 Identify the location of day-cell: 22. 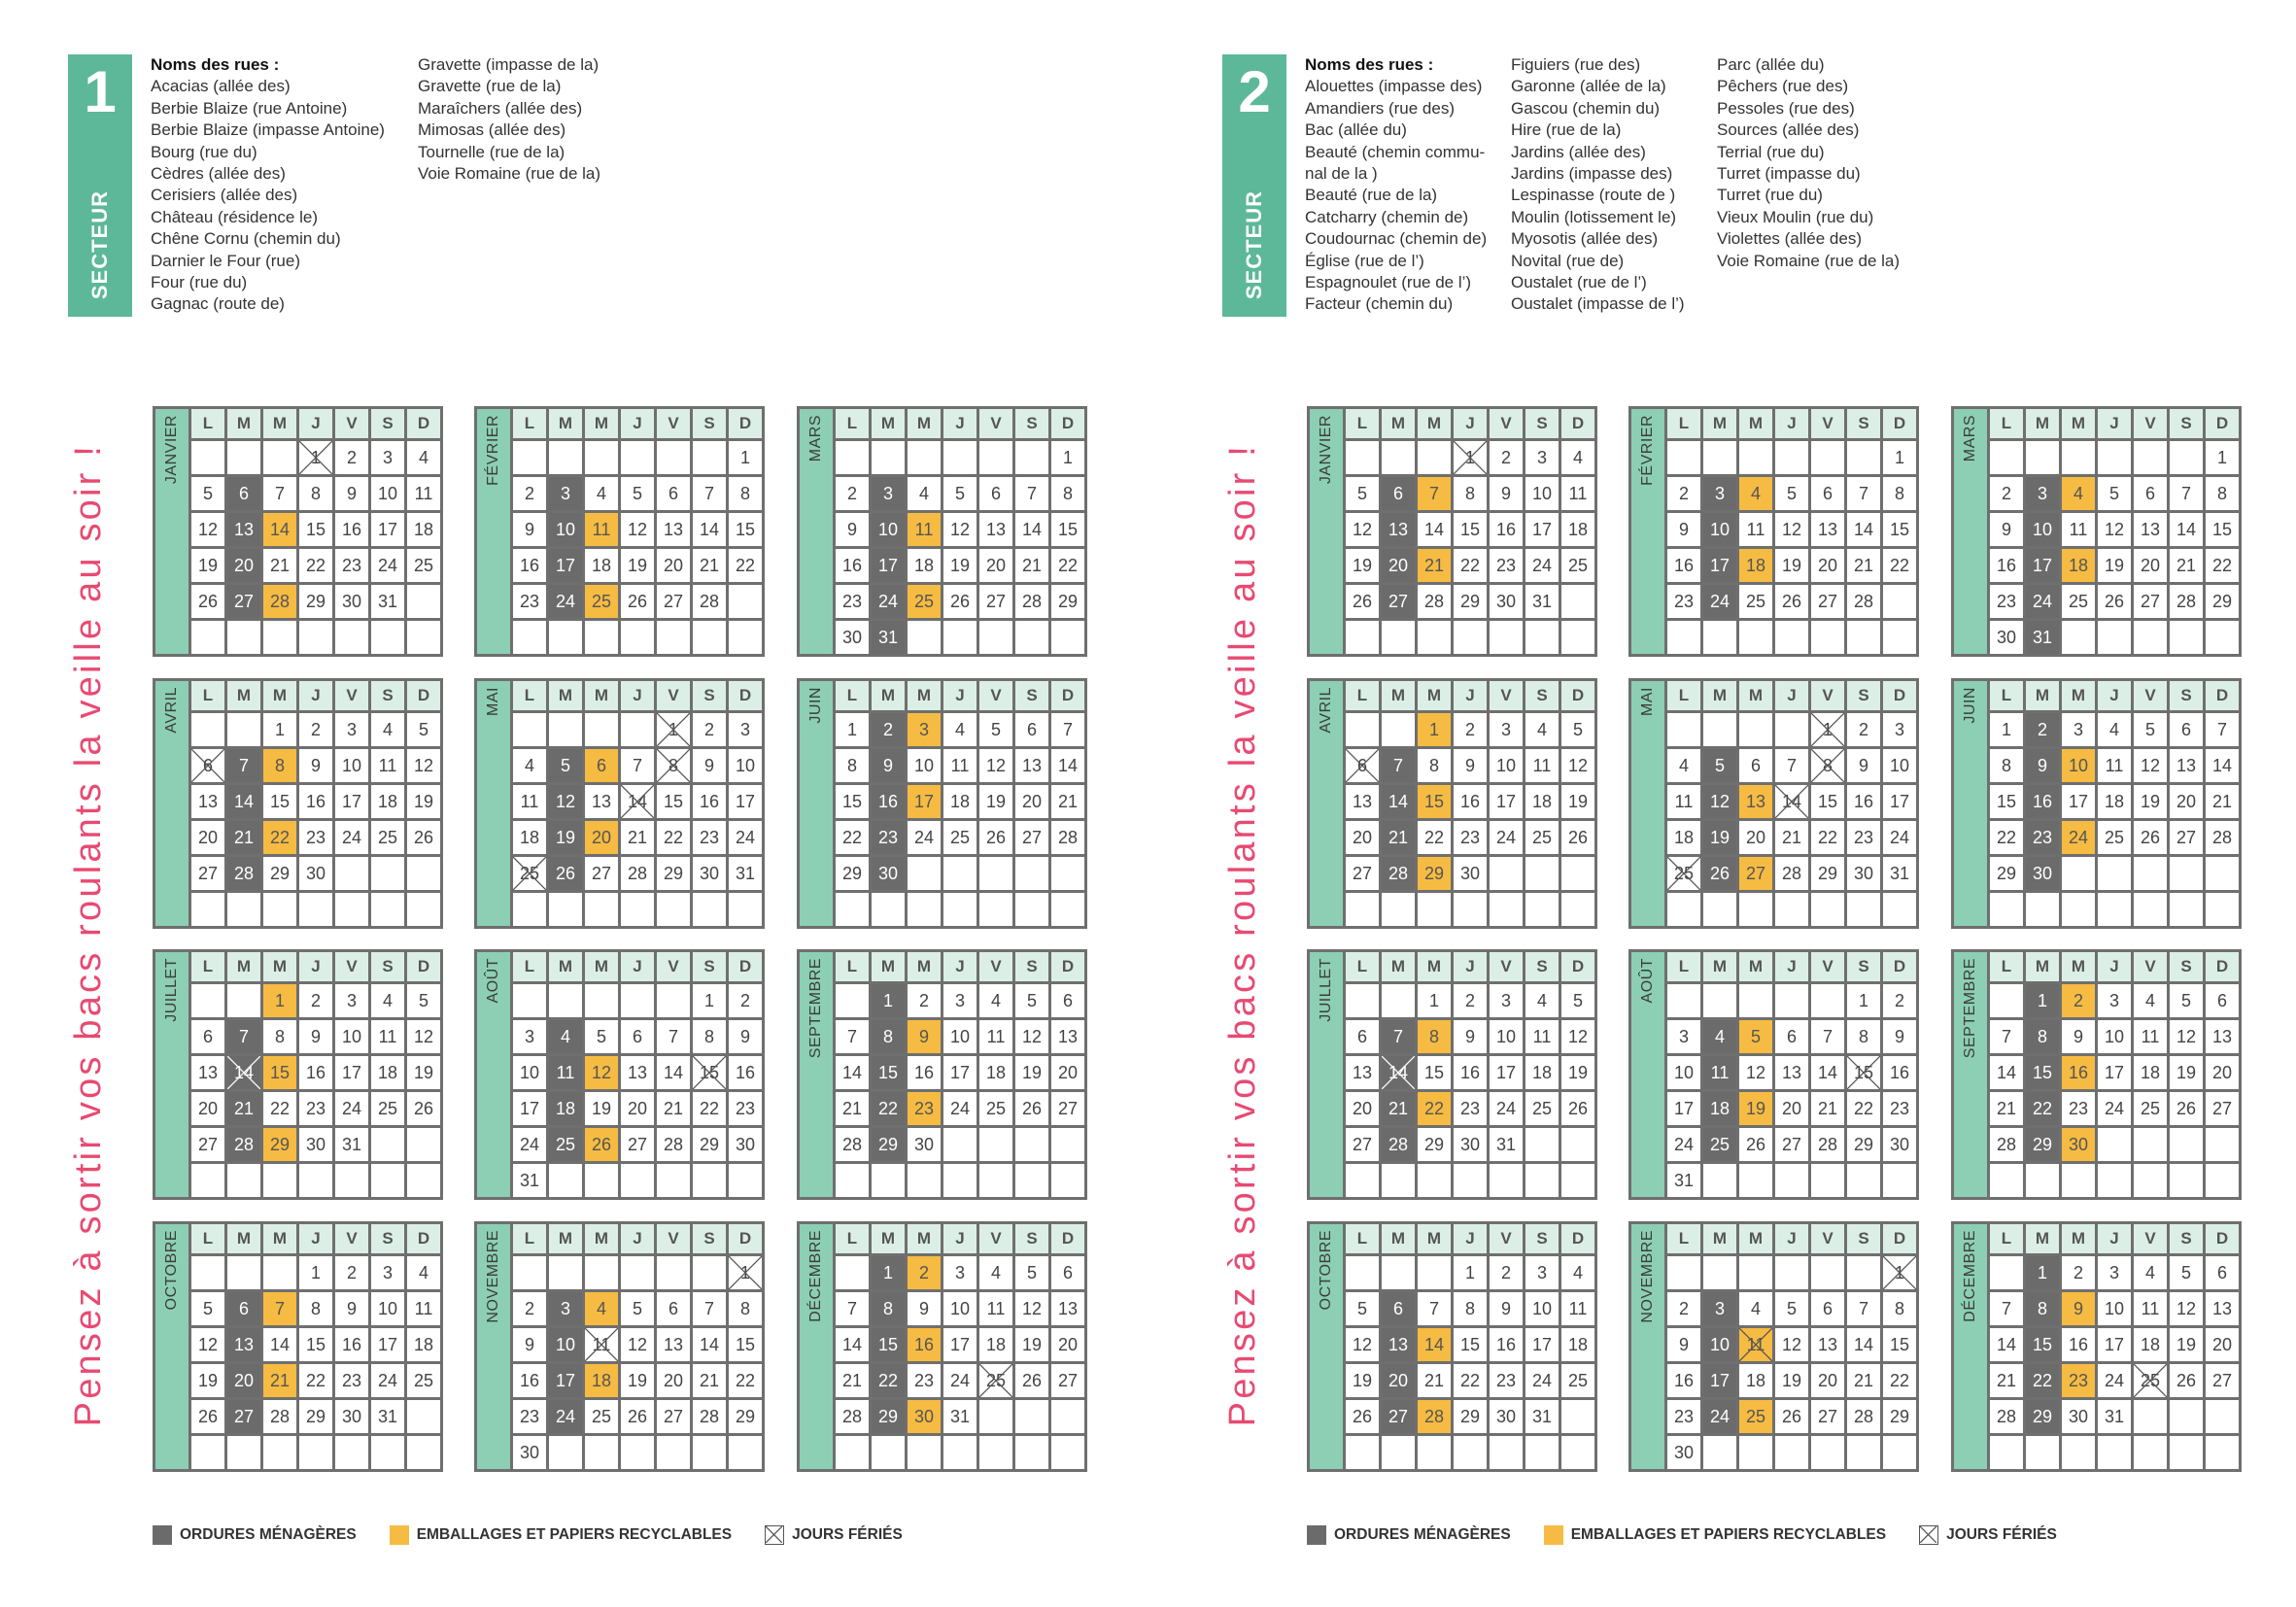
(315, 565).